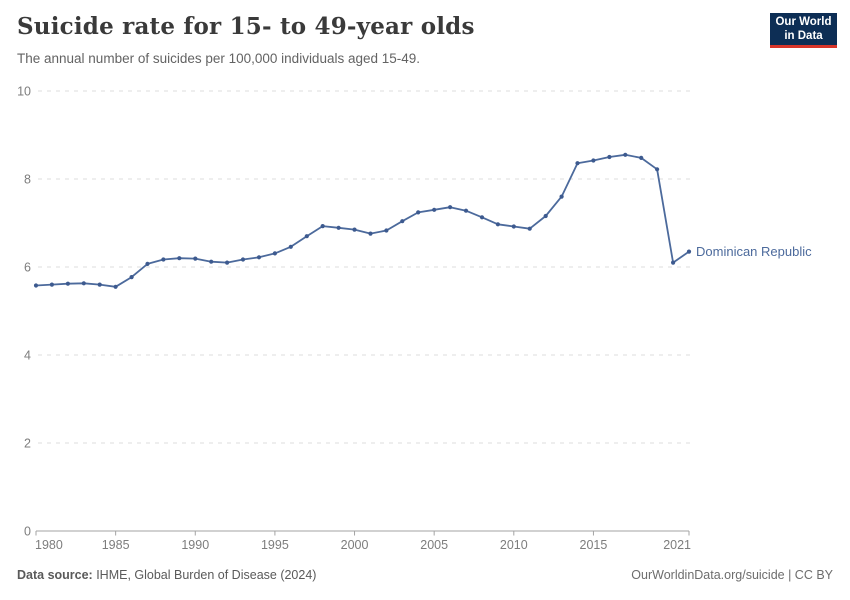  I want to click on x-axis-tick-label: 1995, so click(275, 545).